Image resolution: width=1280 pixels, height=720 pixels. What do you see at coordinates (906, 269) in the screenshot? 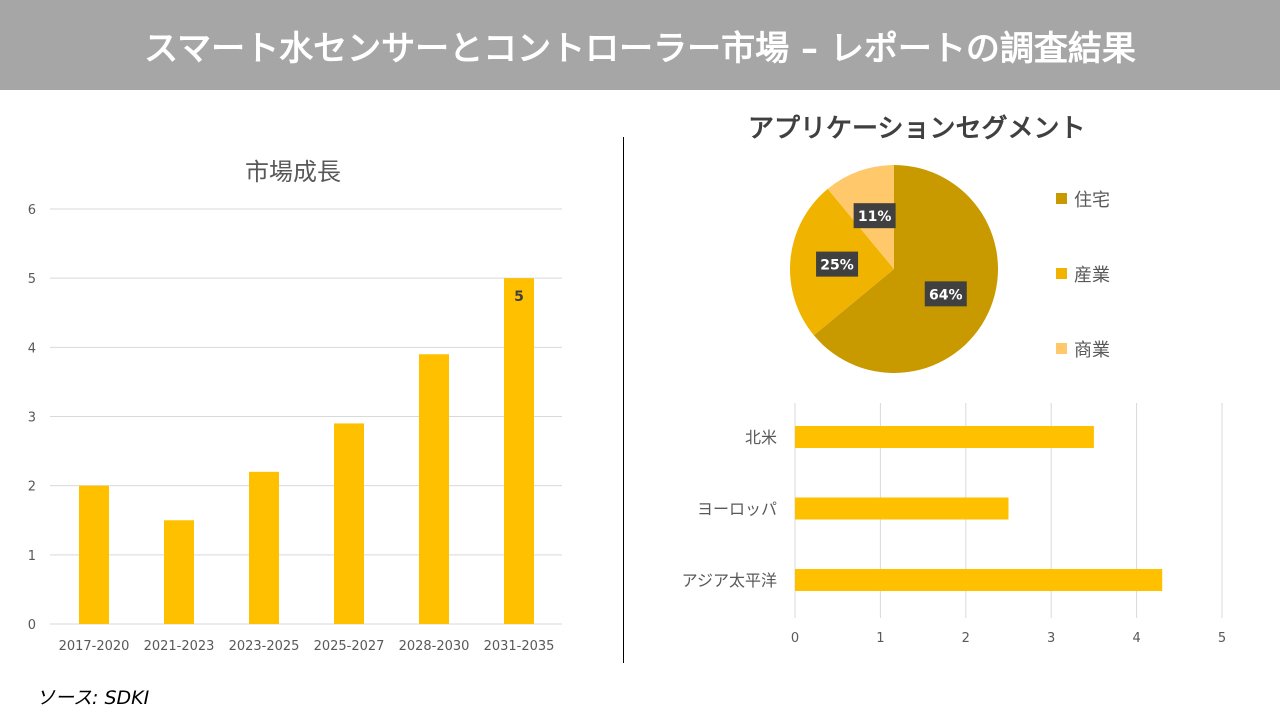
I see `pie-slice` at bounding box center [906, 269].